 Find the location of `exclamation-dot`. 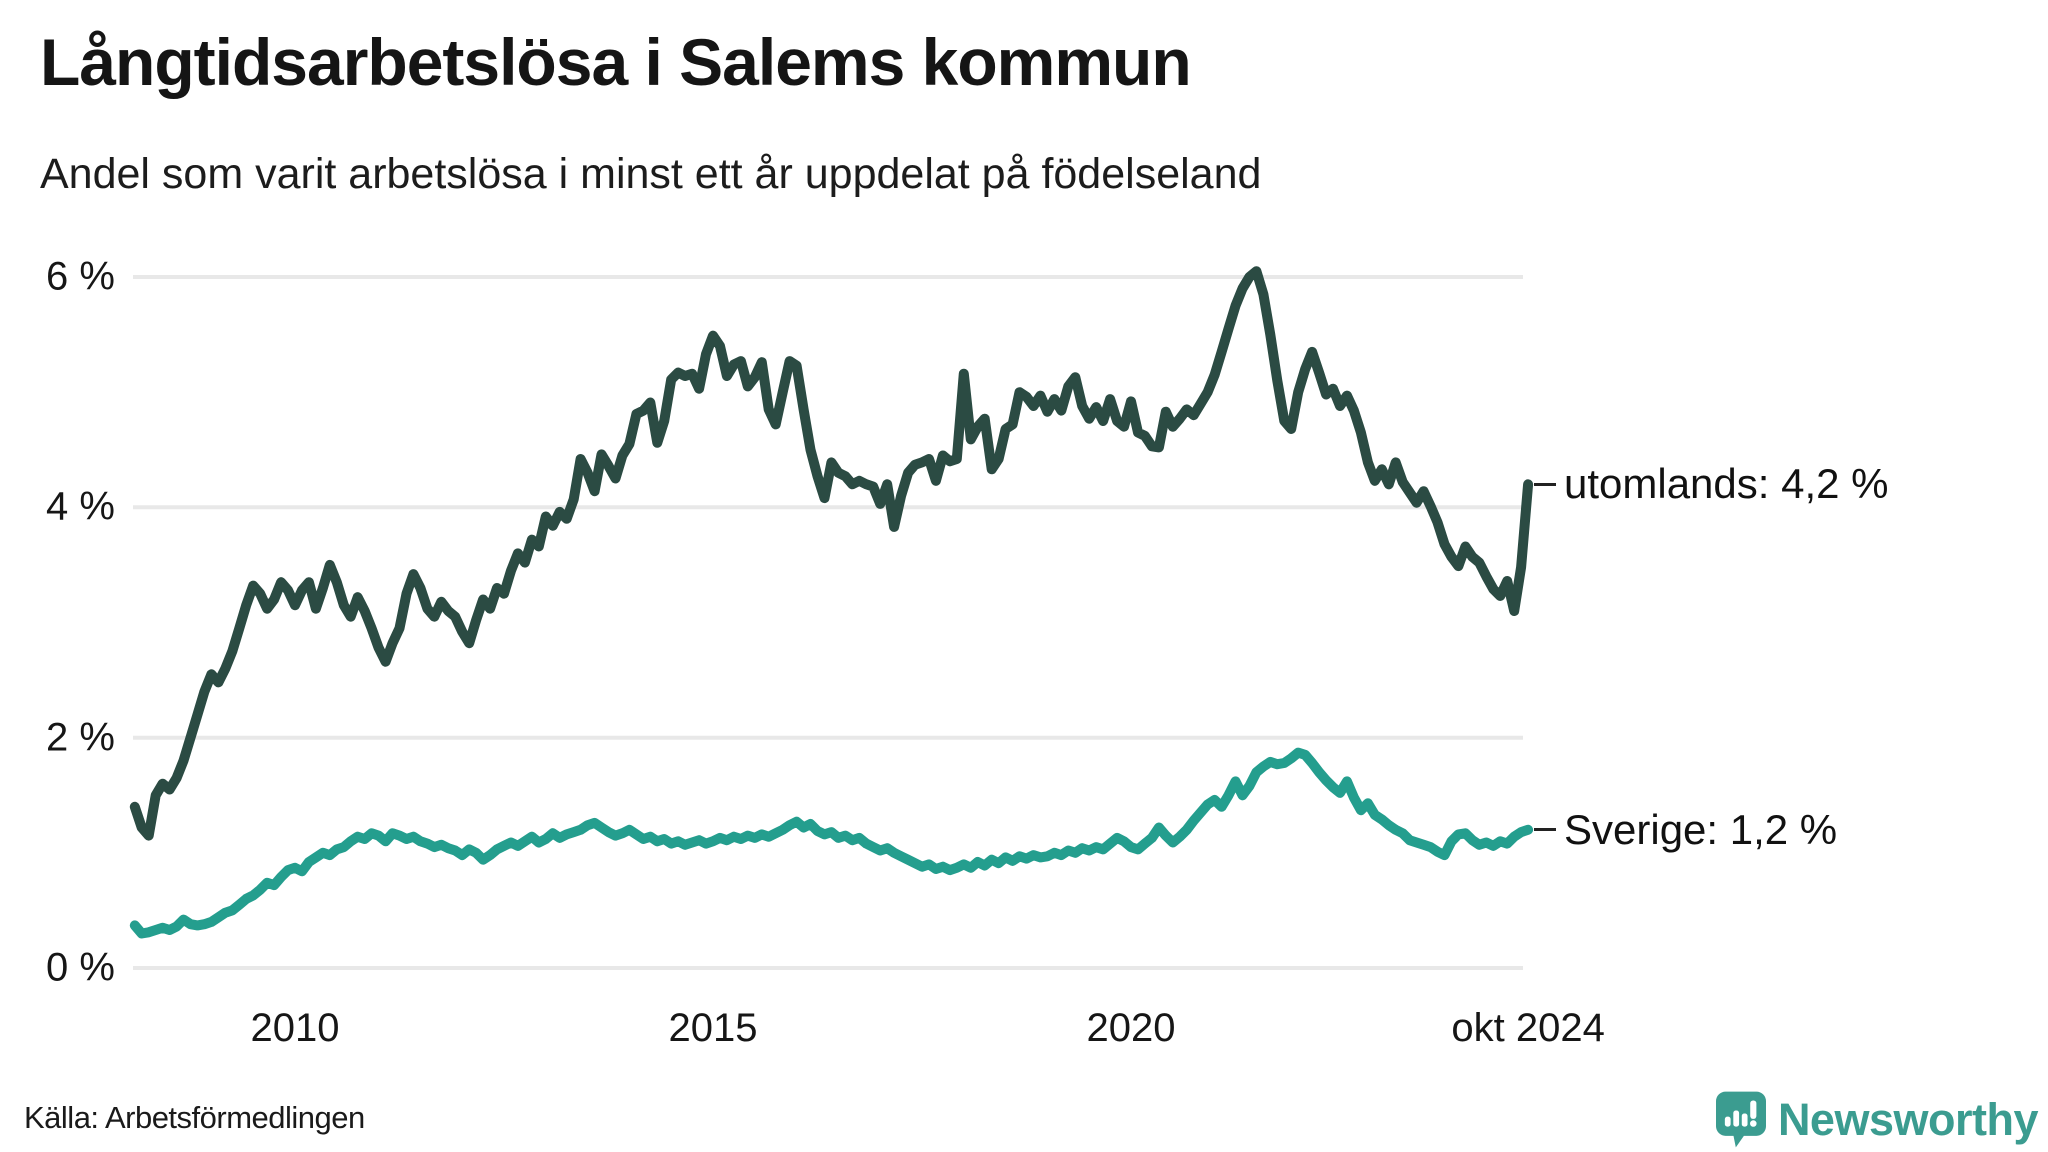

exclamation-dot is located at coordinates (1753, 1123).